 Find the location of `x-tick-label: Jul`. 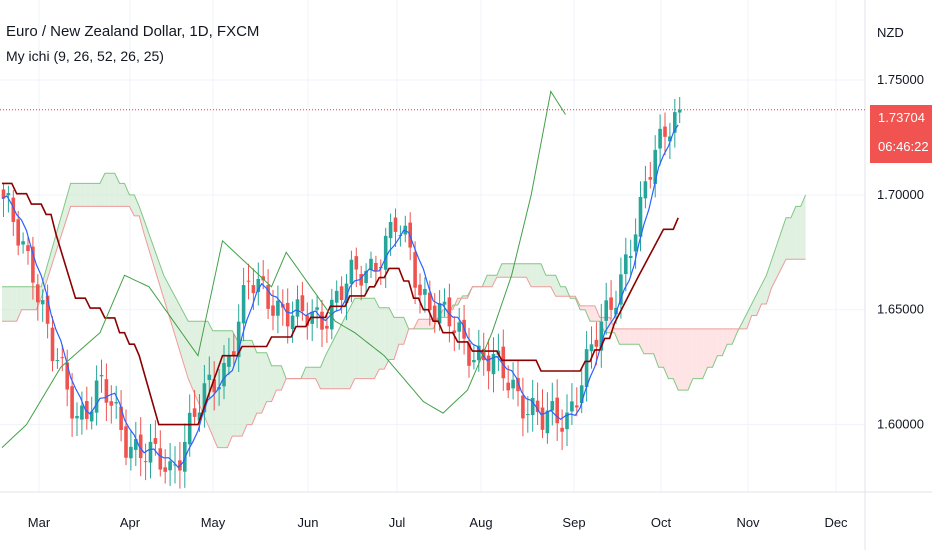

x-tick-label: Jul is located at coordinates (397, 522).